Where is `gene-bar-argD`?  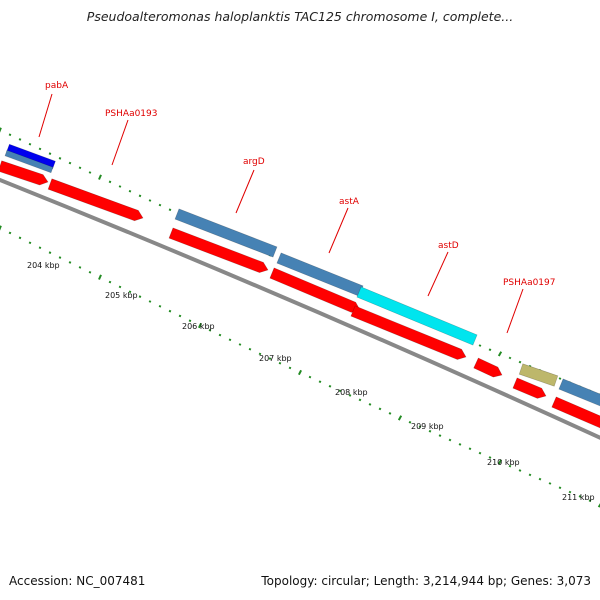
gene-bar-argD is located at coordinates (226, 233).